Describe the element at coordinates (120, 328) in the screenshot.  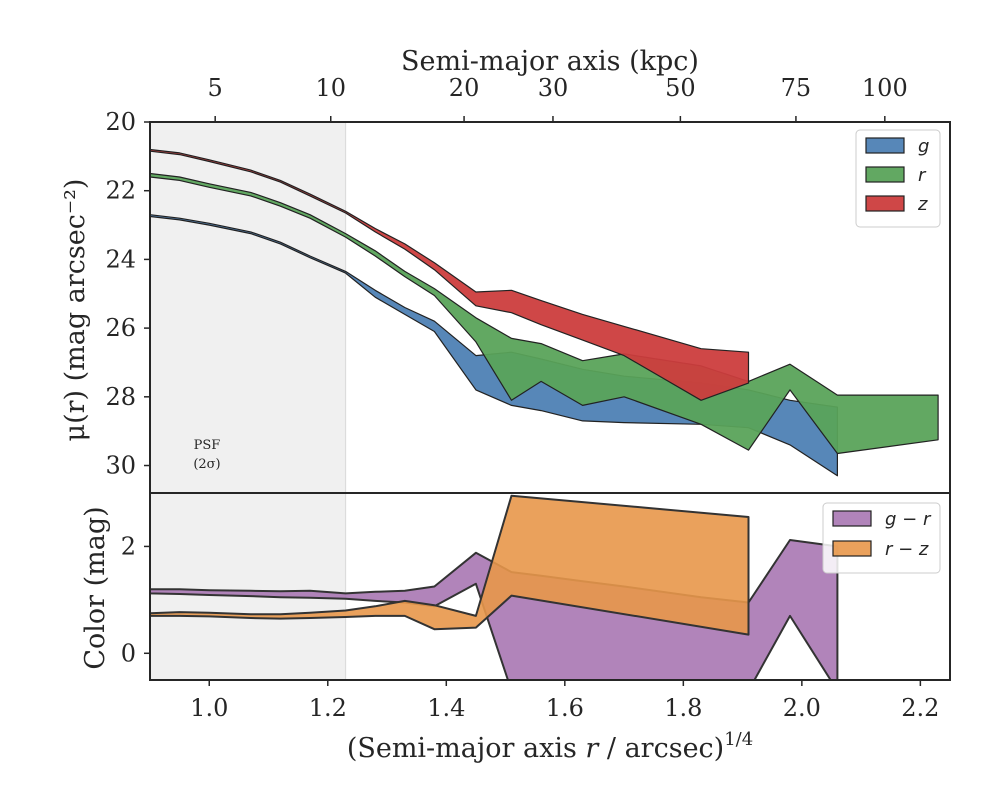
I see `y-tick-label-26: 26` at that location.